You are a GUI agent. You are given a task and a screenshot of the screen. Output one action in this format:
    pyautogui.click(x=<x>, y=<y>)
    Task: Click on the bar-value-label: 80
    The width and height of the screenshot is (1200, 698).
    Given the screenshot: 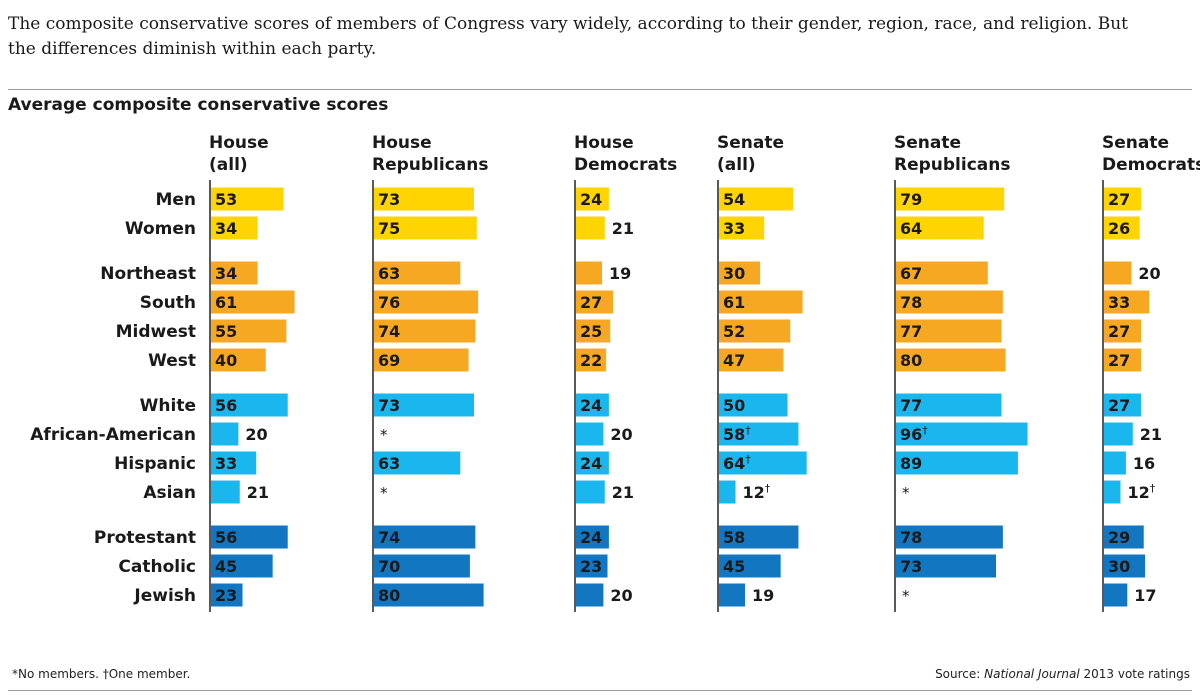 What is the action you would take?
    pyautogui.click(x=911, y=360)
    